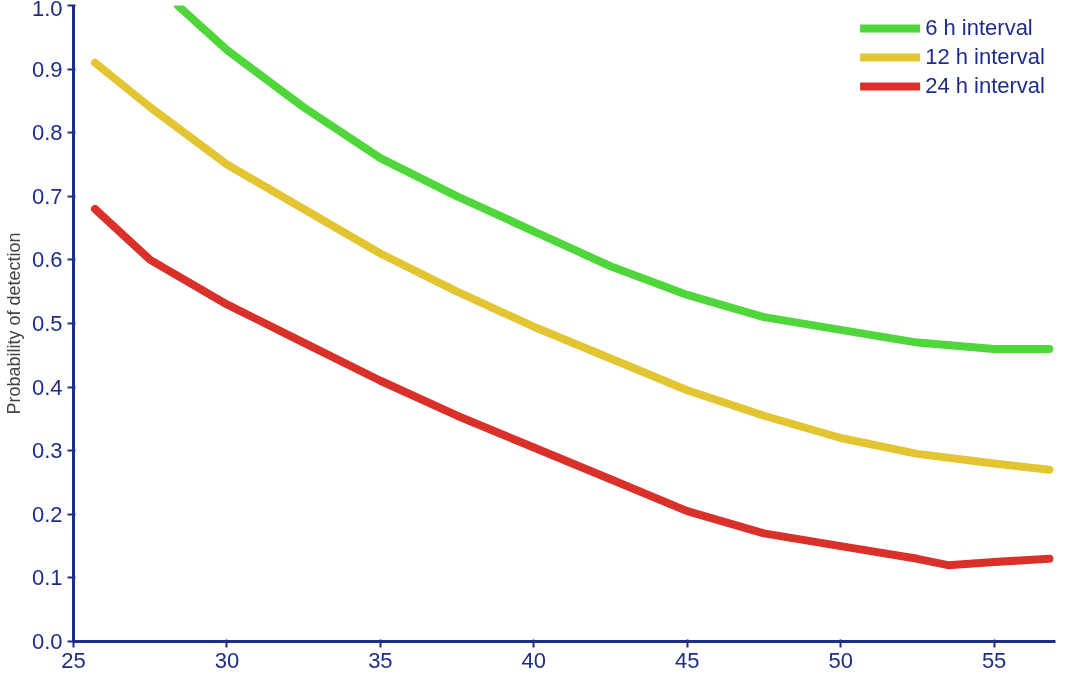 Image resolution: width=1076 pixels, height=683 pixels. I want to click on x-tick-label: 35, so click(380, 660).